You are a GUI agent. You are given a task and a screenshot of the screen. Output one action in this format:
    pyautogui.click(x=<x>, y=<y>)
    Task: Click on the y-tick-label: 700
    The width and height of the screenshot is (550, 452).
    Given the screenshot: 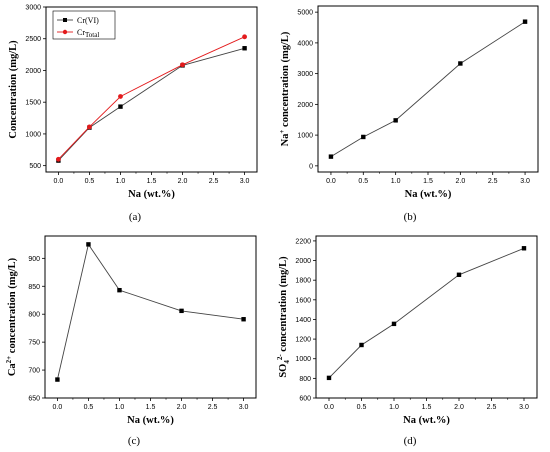 What is the action you would take?
    pyautogui.click(x=34, y=371)
    